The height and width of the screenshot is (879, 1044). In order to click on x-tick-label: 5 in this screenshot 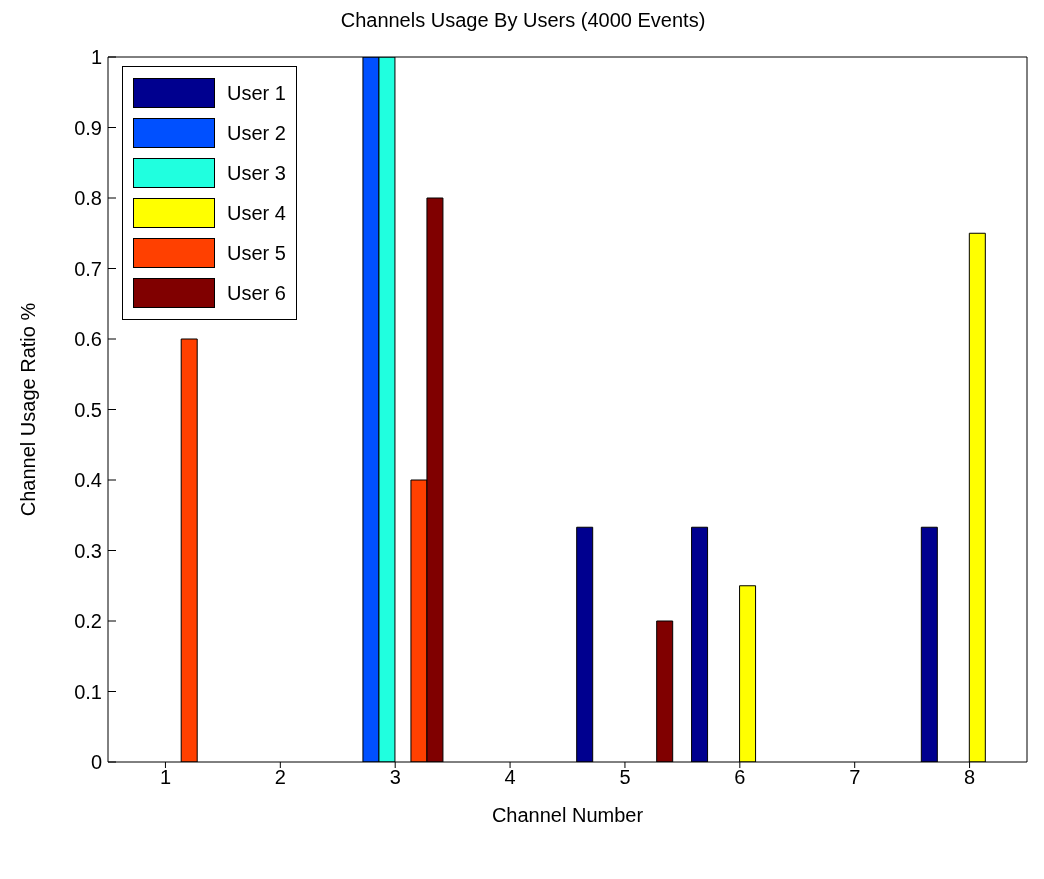, I will do `click(625, 777)`.